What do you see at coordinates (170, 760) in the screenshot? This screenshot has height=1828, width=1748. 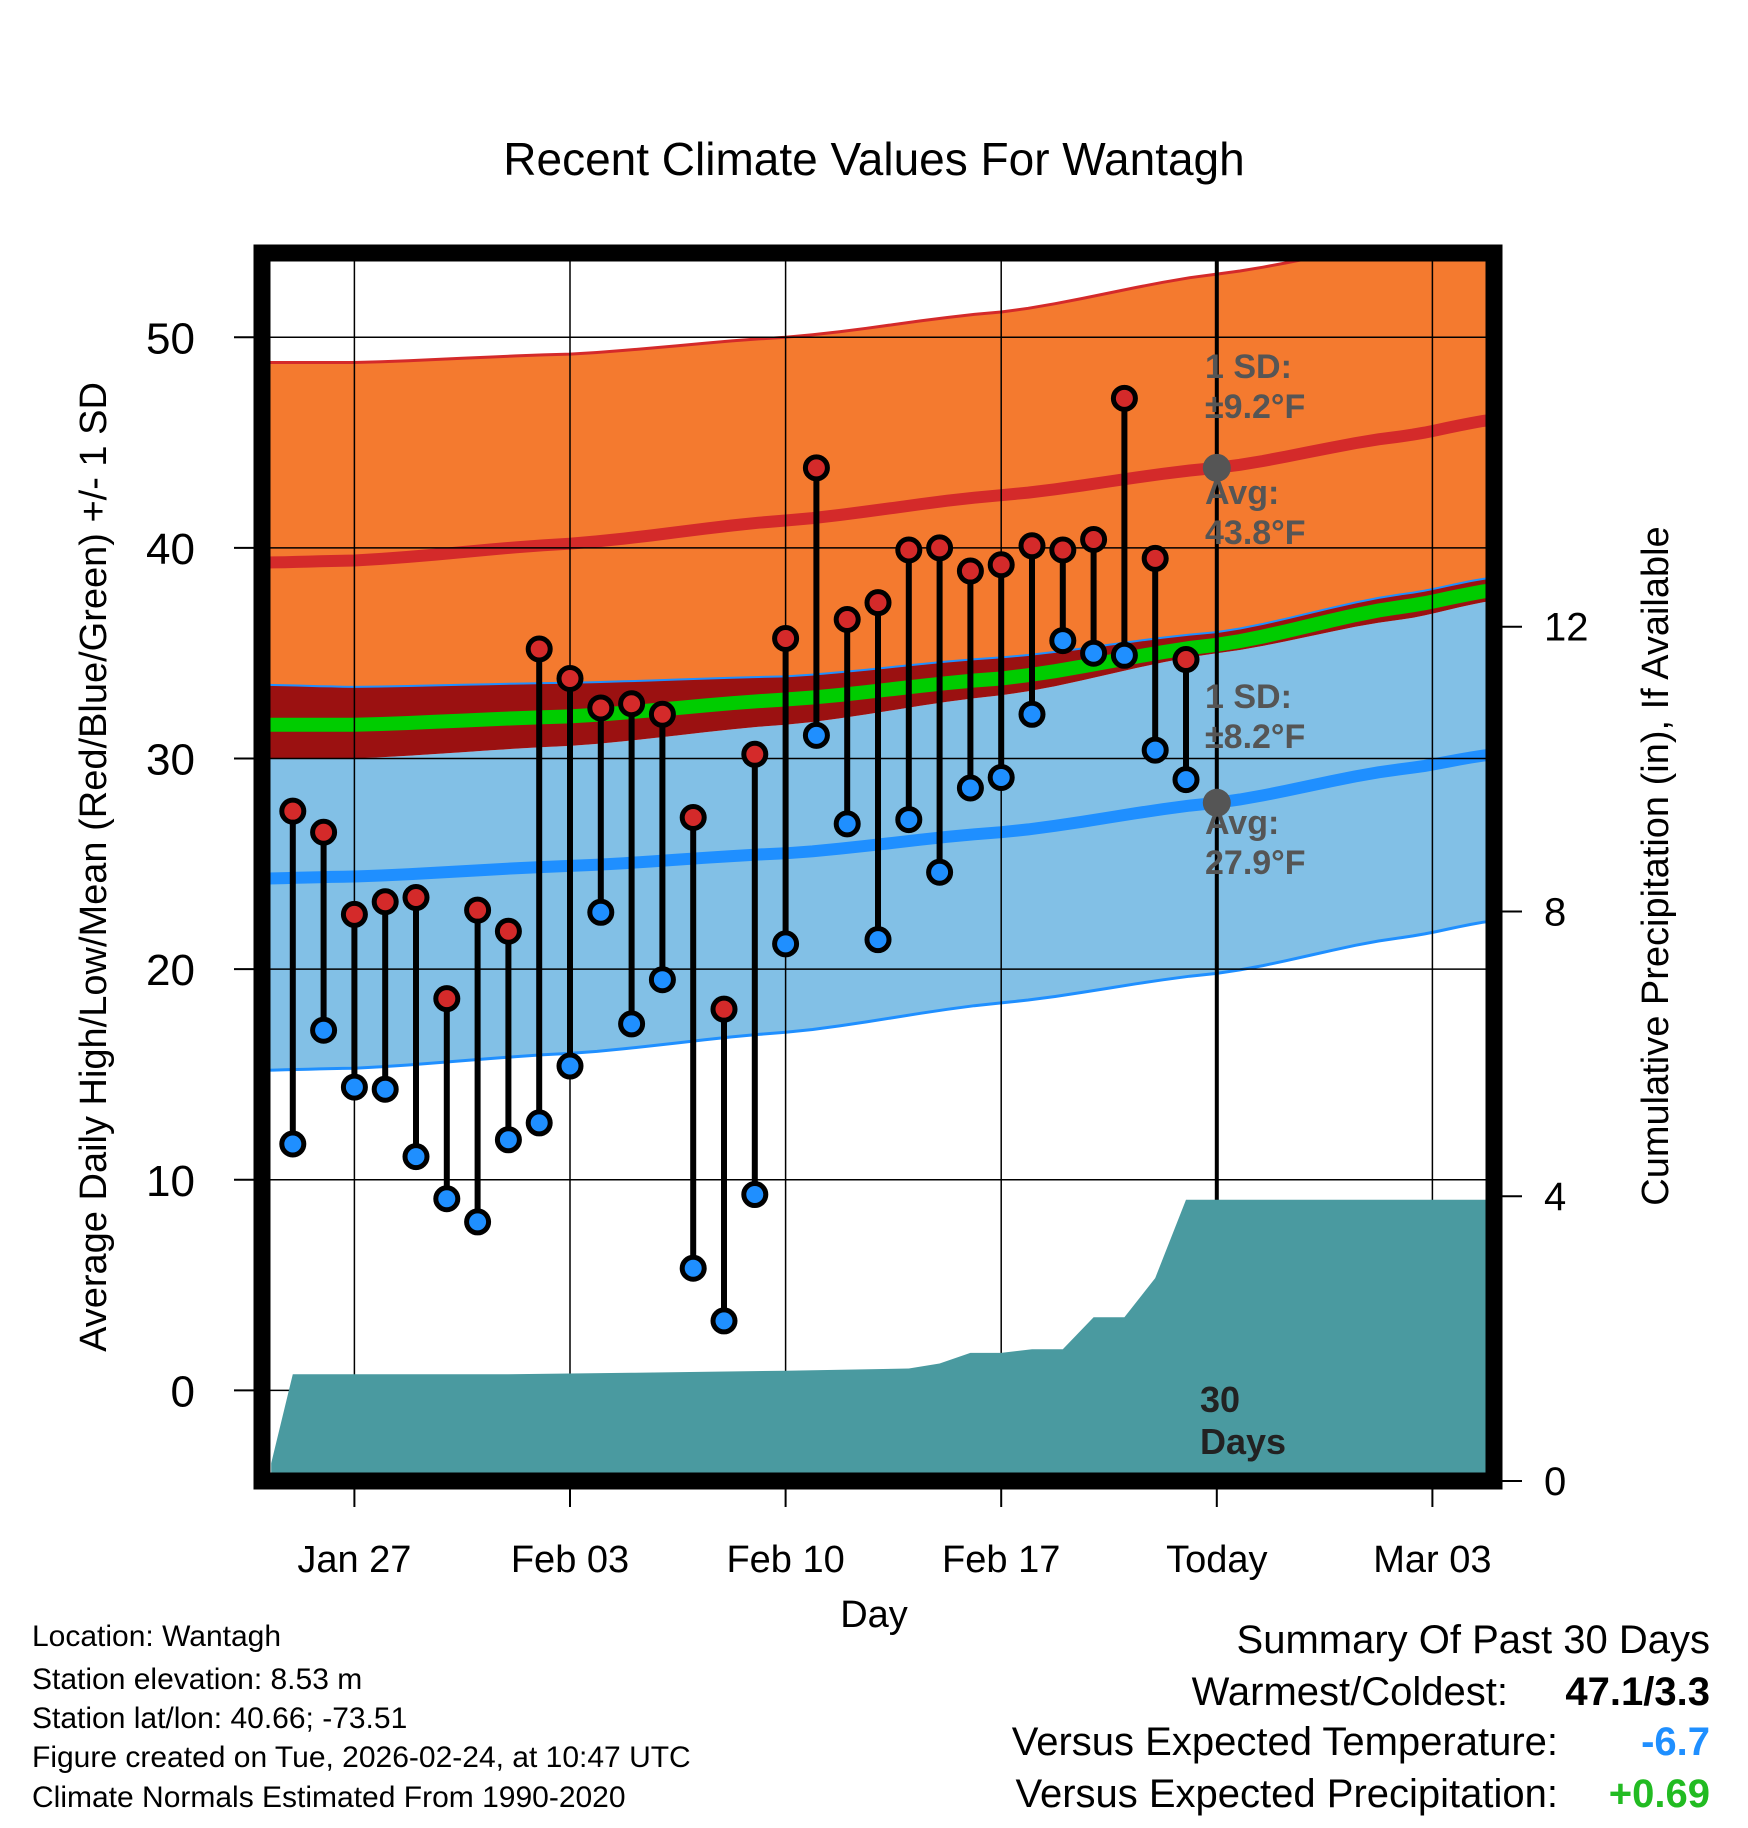 I see `y-tick-label: 30` at bounding box center [170, 760].